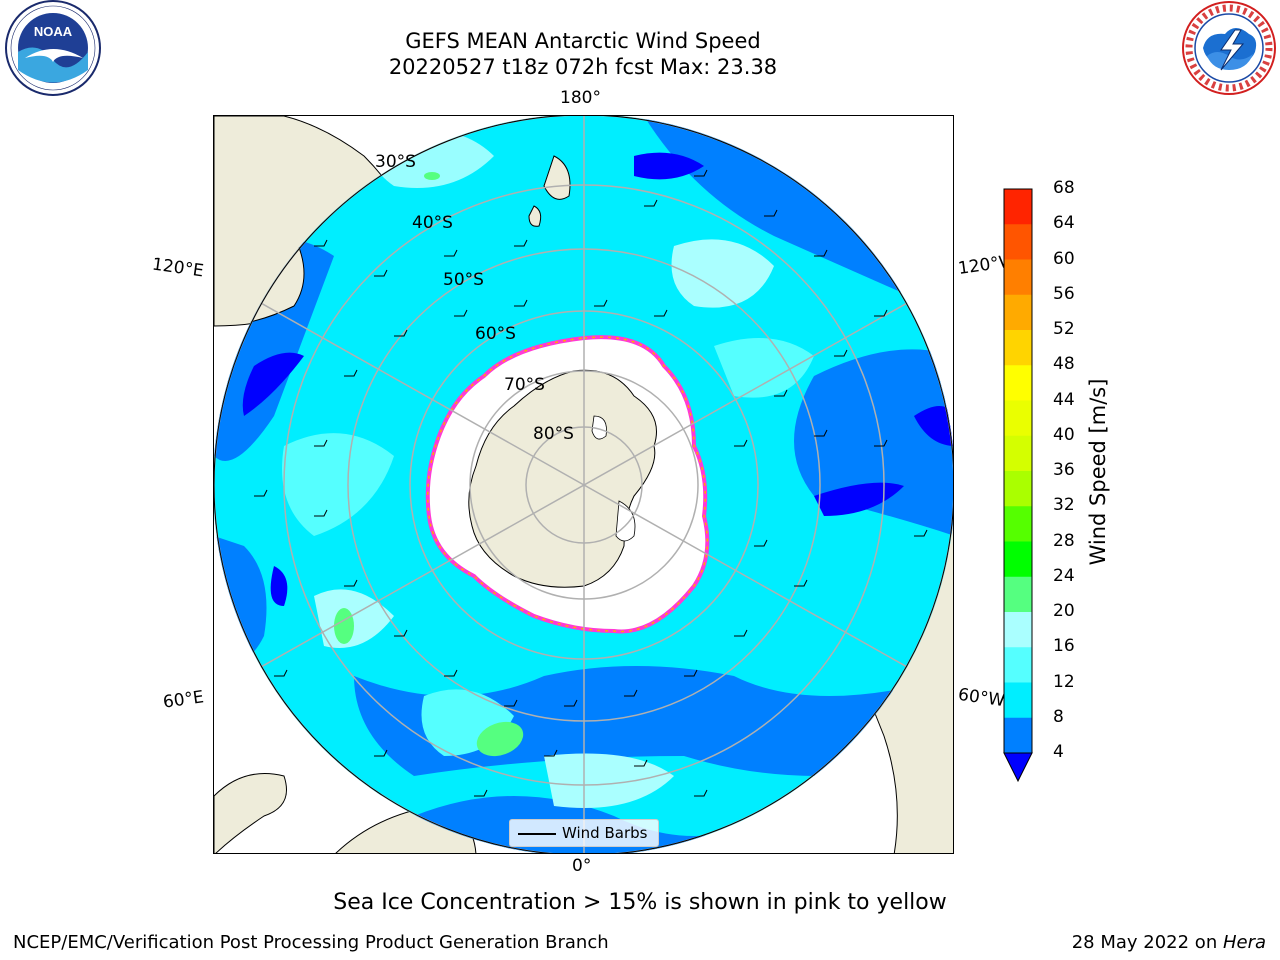  What do you see at coordinates (524, 385) in the screenshot?
I see `lat-label-70s: 70°S` at bounding box center [524, 385].